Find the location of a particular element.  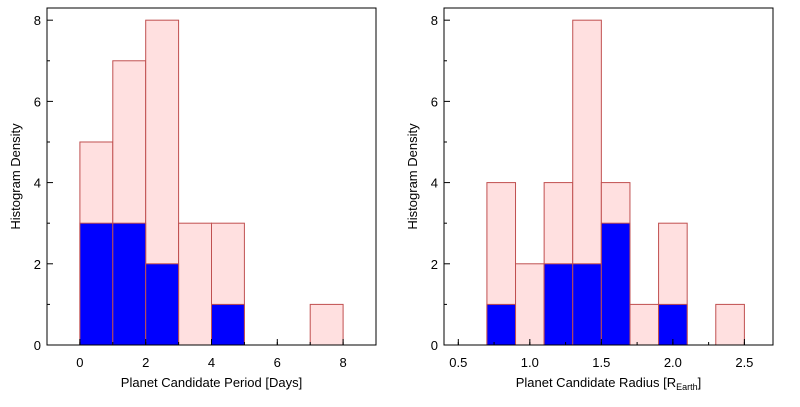

x-tick-label: 0.5 is located at coordinates (458, 362).